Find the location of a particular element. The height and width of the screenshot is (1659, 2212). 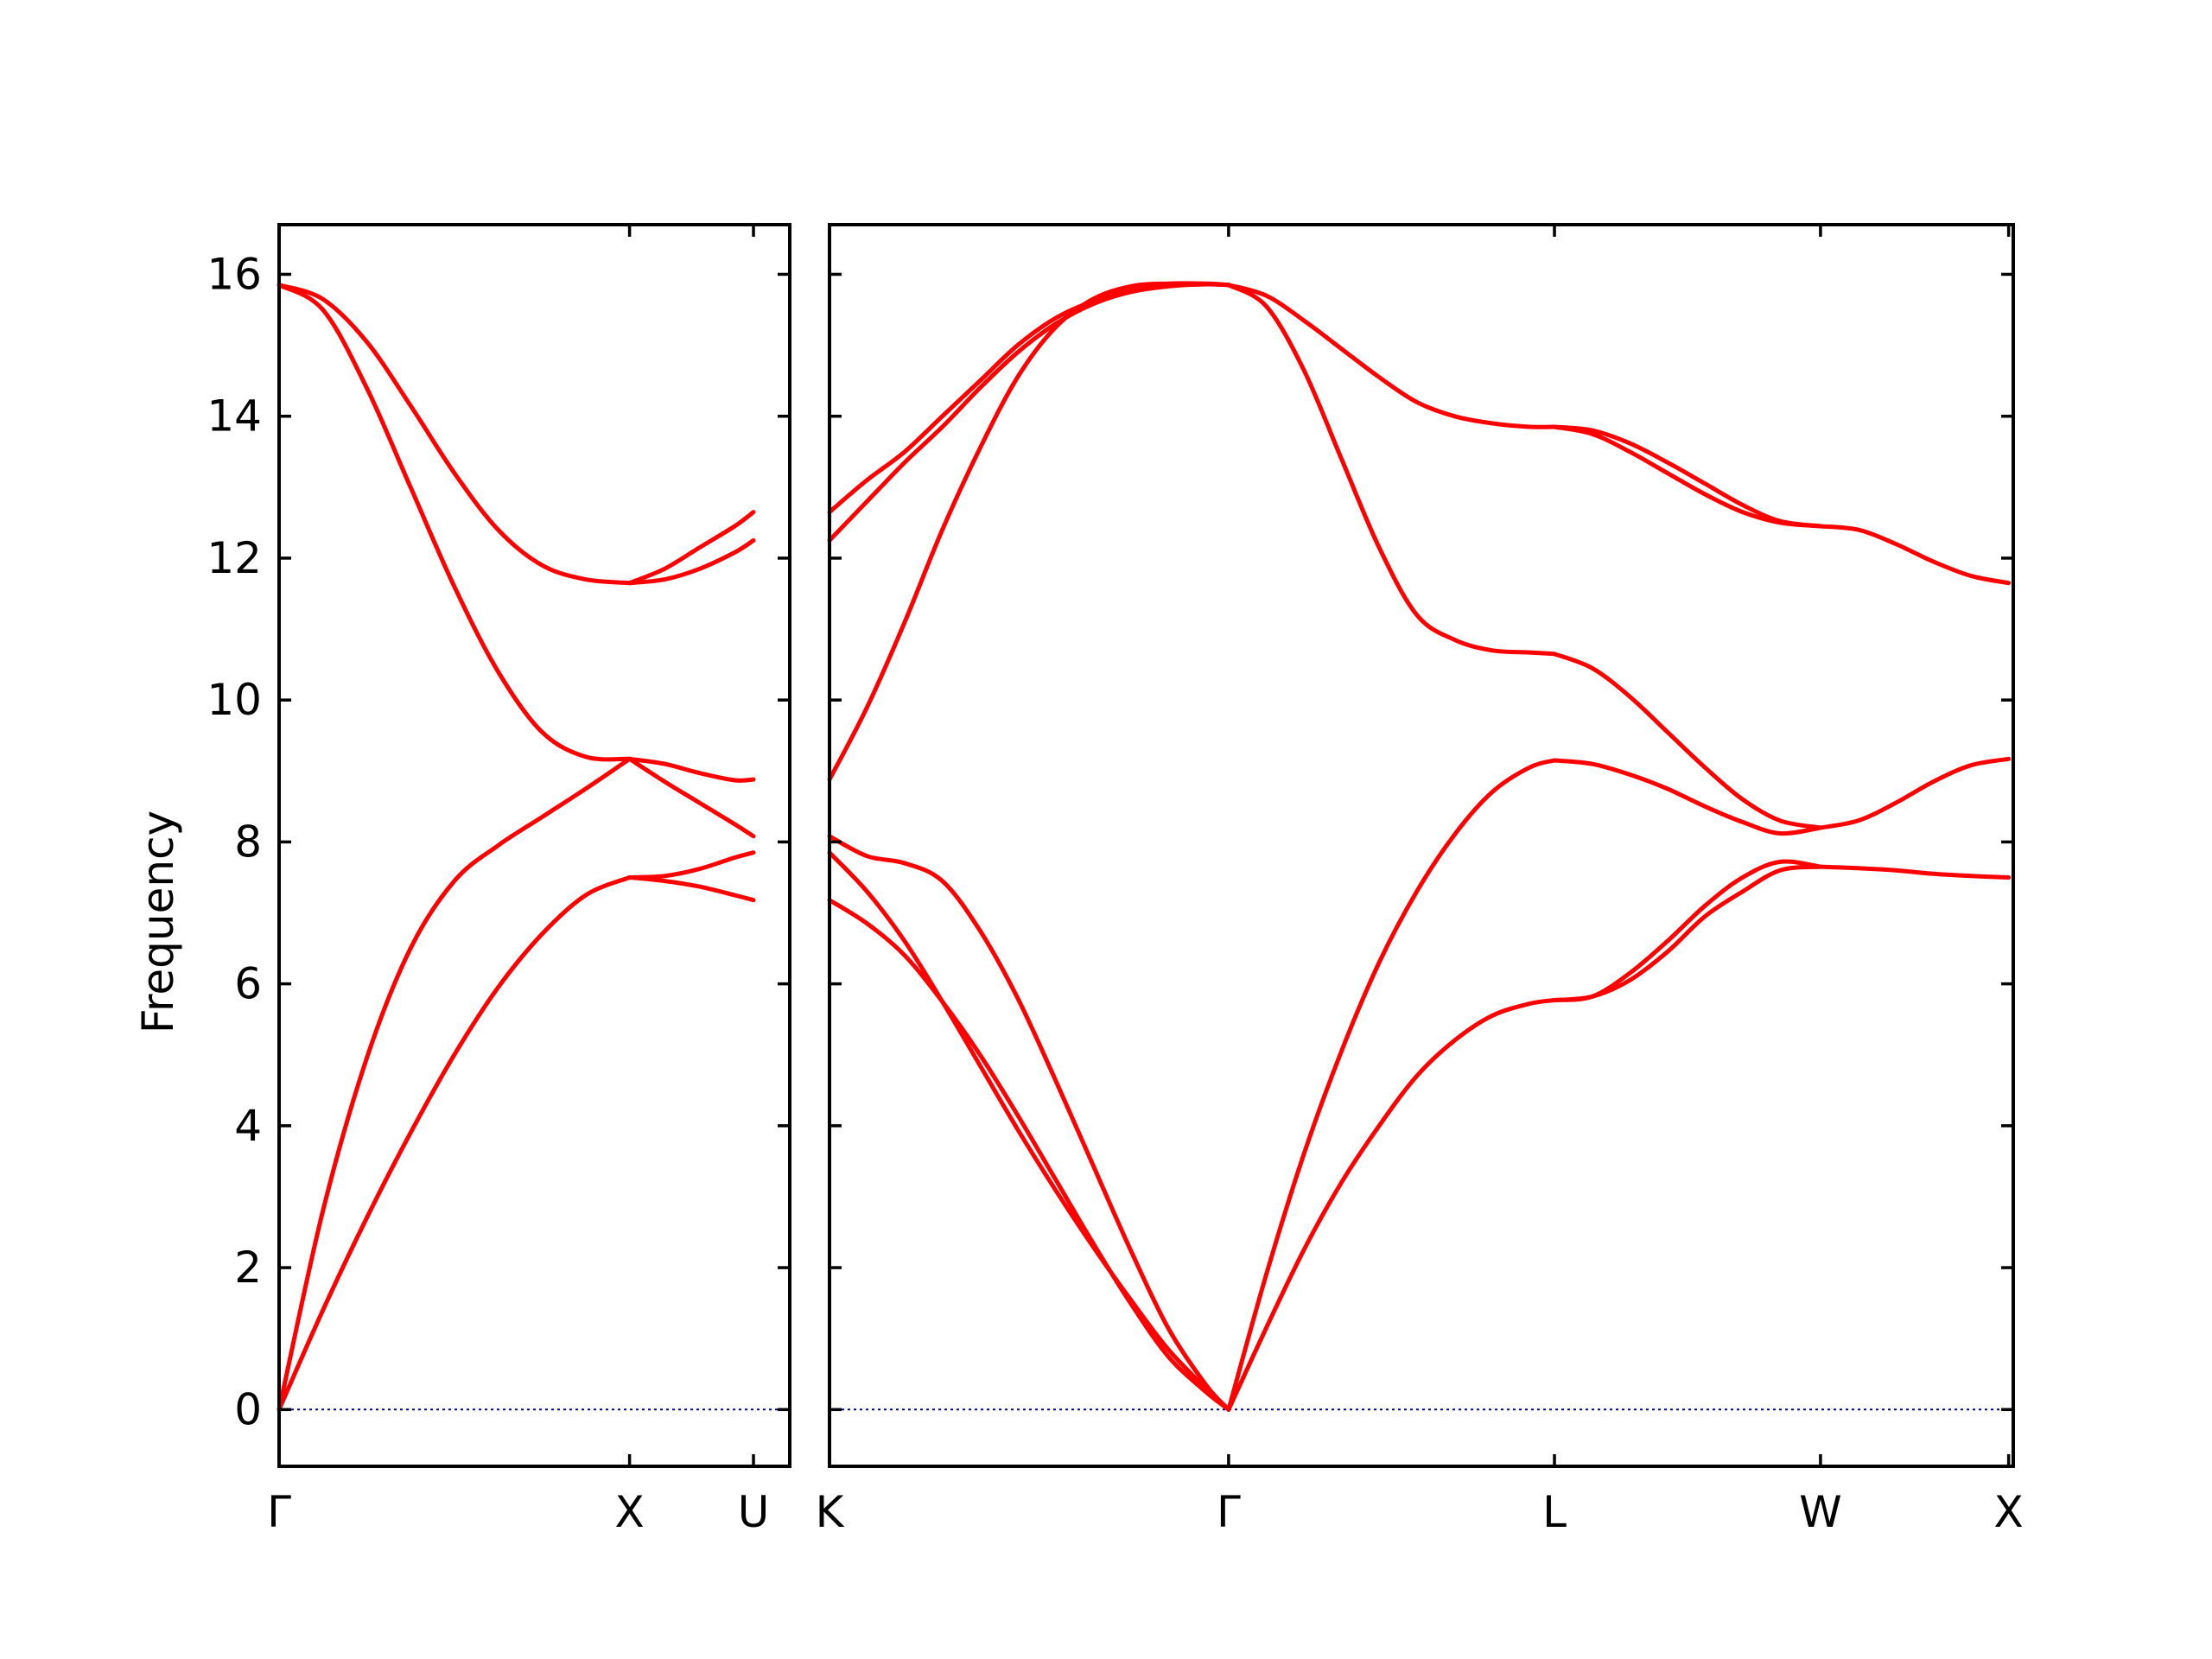

y-tick-label: 4 is located at coordinates (248, 1126).